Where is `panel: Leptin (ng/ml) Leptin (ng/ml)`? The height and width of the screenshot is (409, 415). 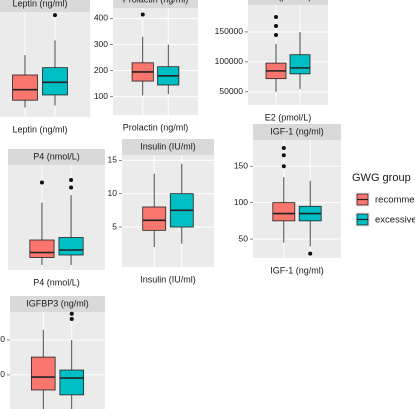 panel: Leptin (ng/ml) Leptin (ng/ml) is located at coordinates (45, 67).